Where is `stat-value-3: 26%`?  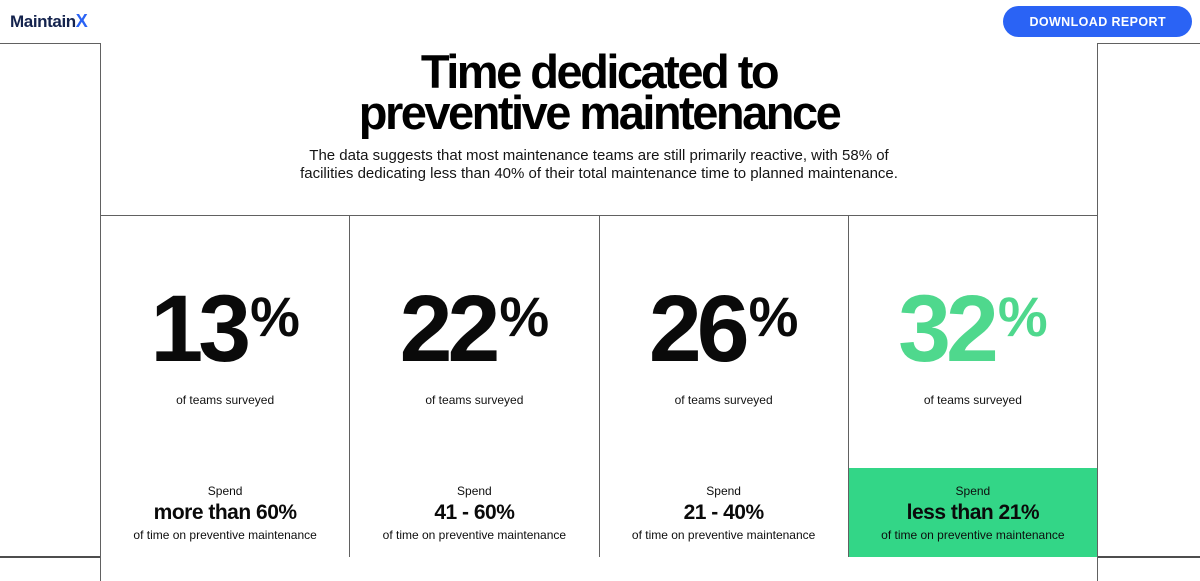 stat-value-3: 26% is located at coordinates (723, 329).